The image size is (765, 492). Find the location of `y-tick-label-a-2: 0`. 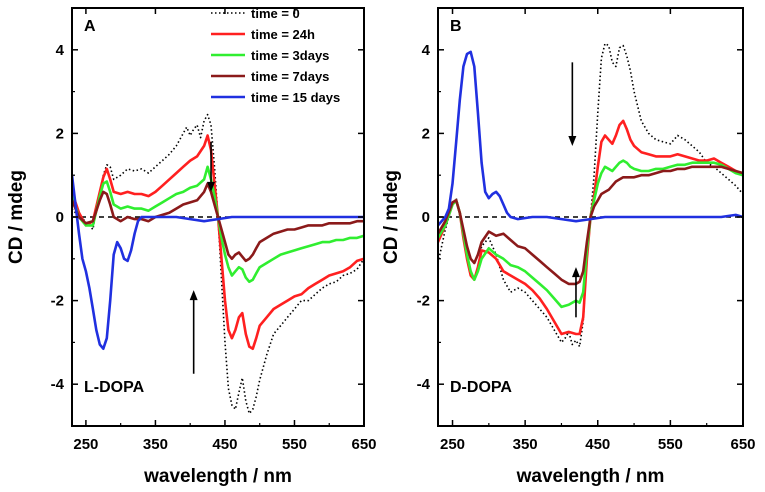

y-tick-label-a-2: 0 is located at coordinates (60, 217).